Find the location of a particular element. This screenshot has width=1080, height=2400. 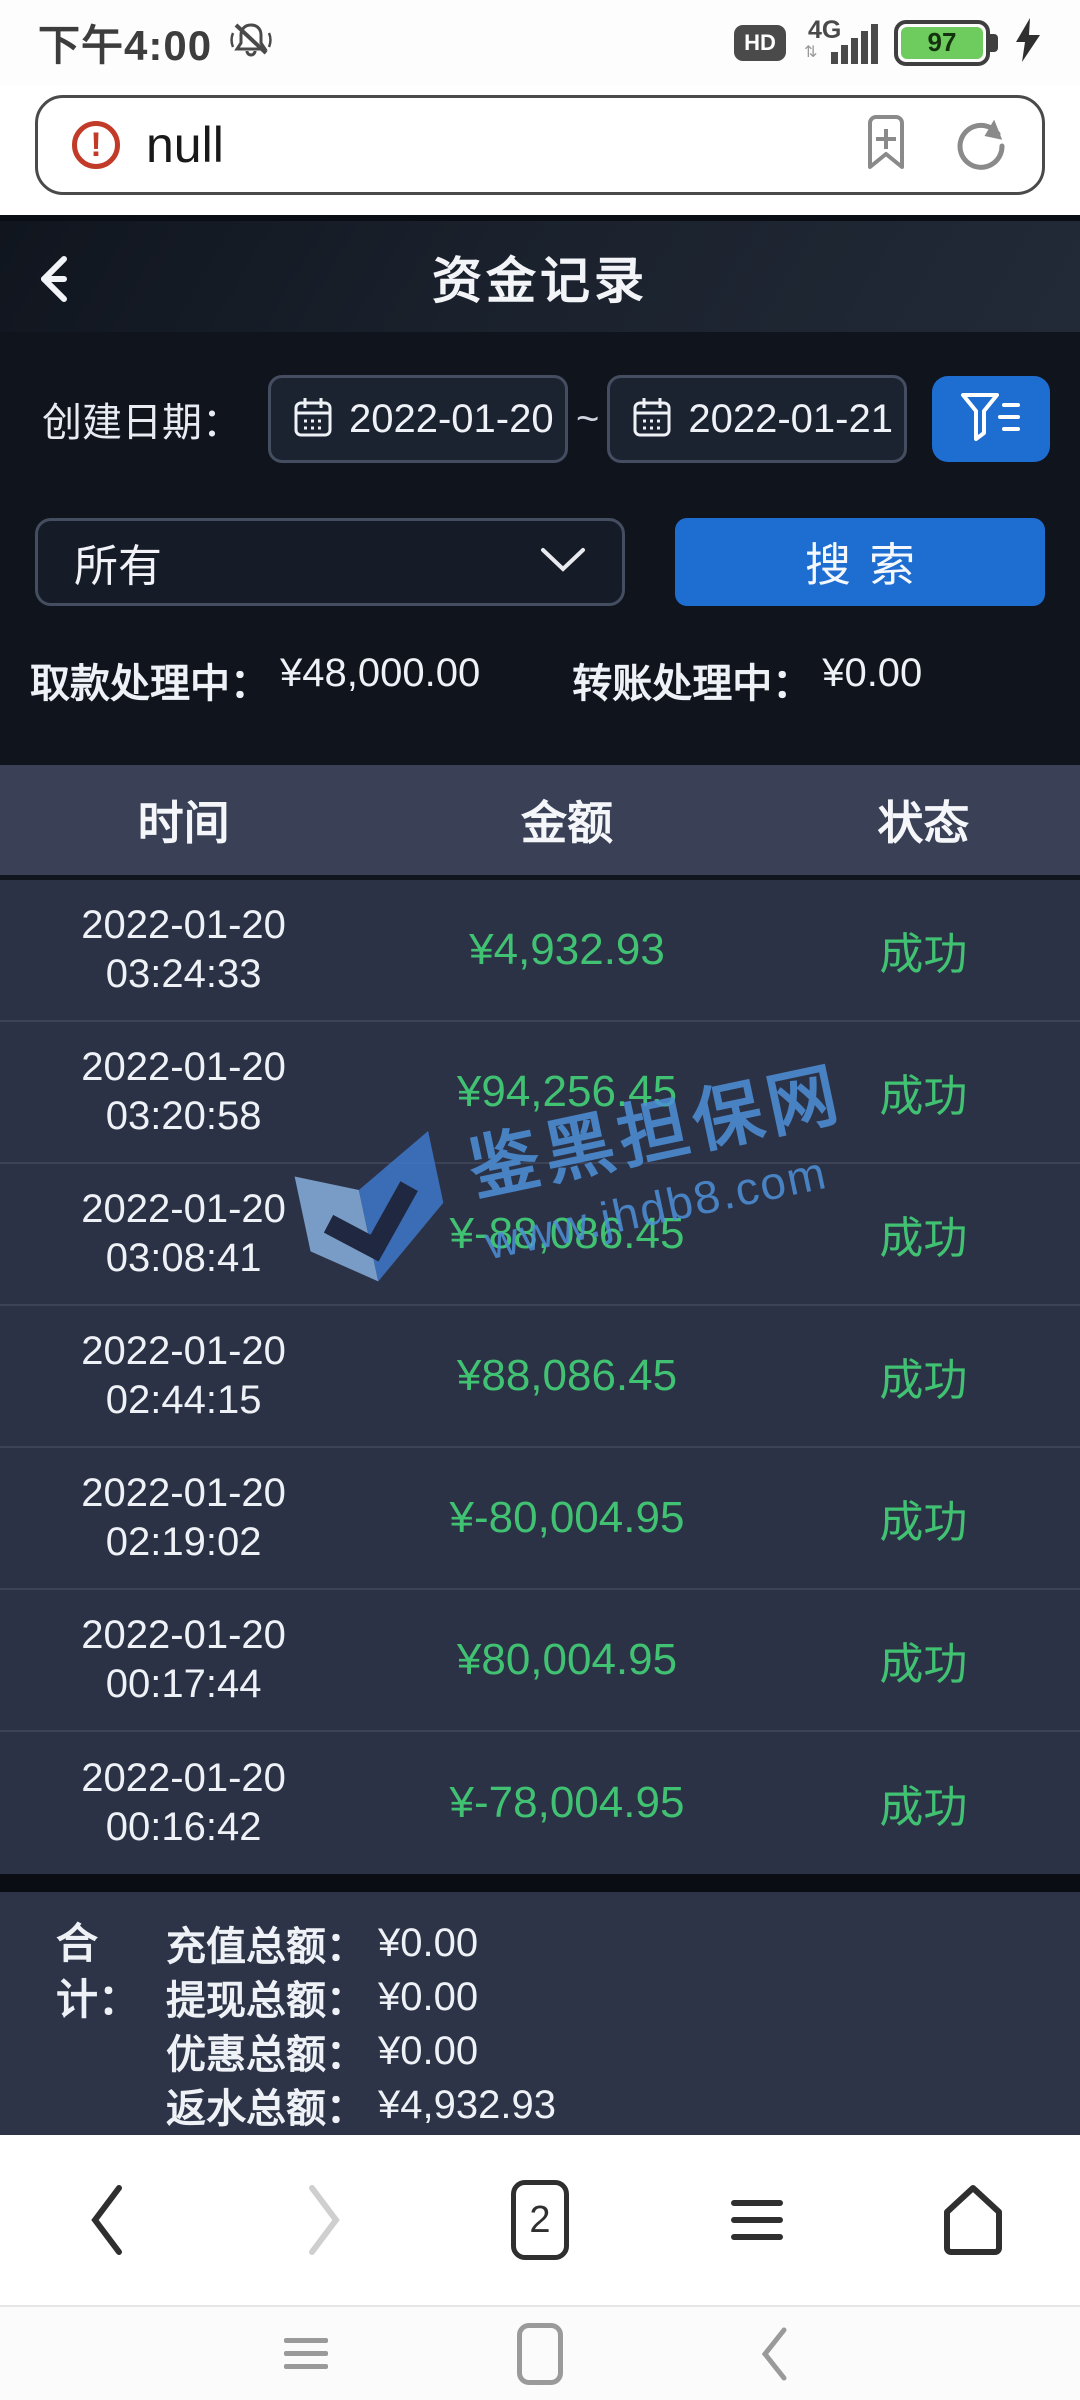

mute-bell-icon is located at coordinates (251, 42).